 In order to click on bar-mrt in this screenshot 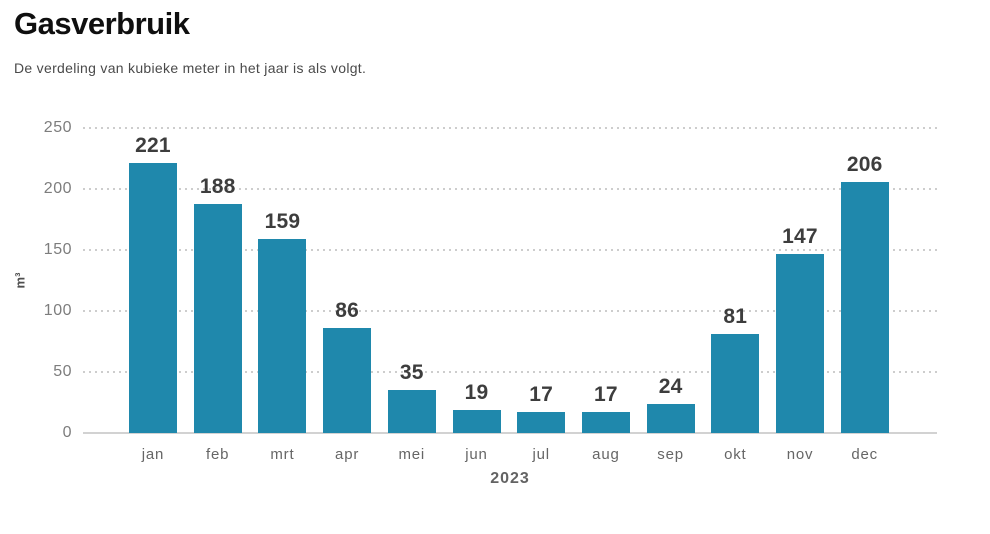, I will do `click(282, 336)`.